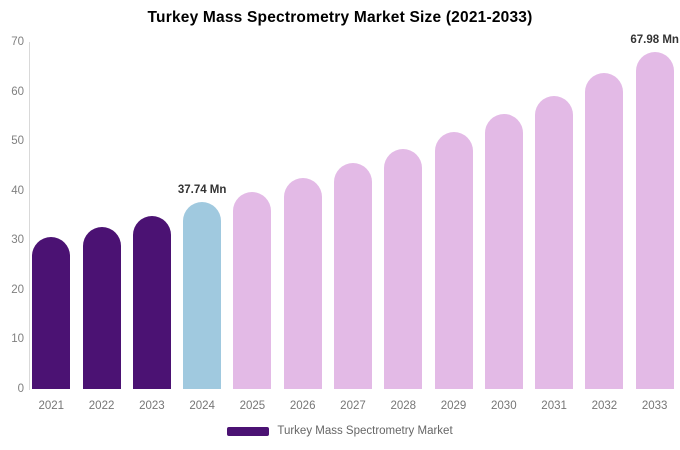  I want to click on y-axis-tick-label: 70, so click(17, 42).